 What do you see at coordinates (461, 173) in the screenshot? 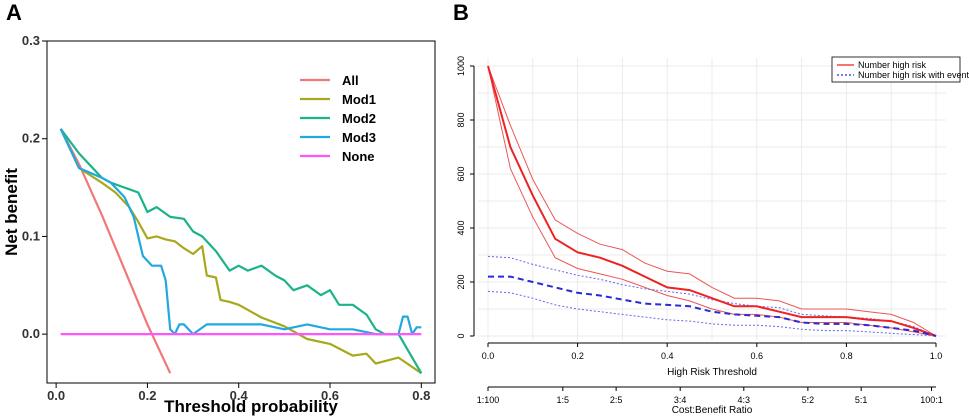
I see `y-tick-label: 600` at bounding box center [461, 173].